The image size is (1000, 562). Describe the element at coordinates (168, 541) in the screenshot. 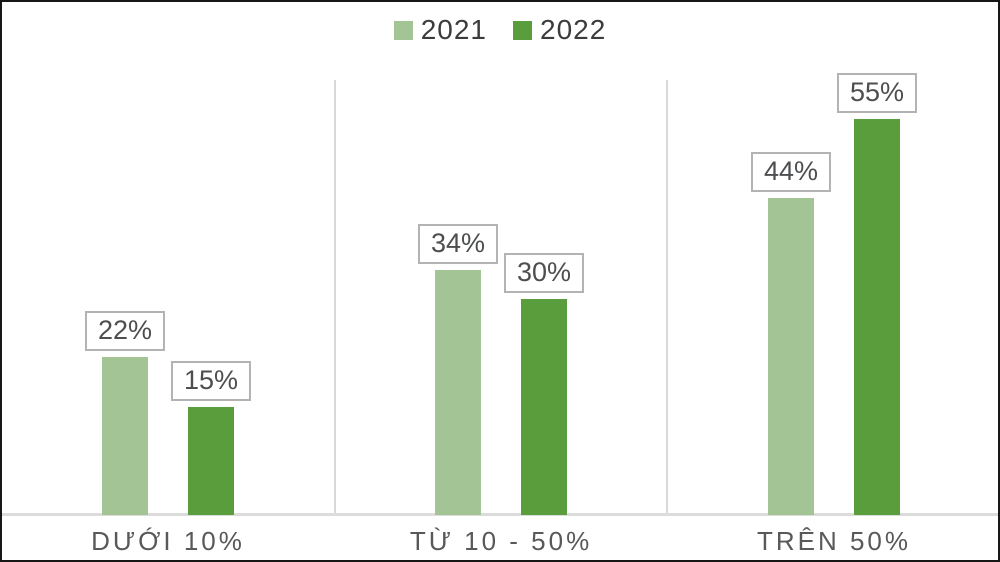

I see `category-label-0: DƯỚI 10%` at that location.